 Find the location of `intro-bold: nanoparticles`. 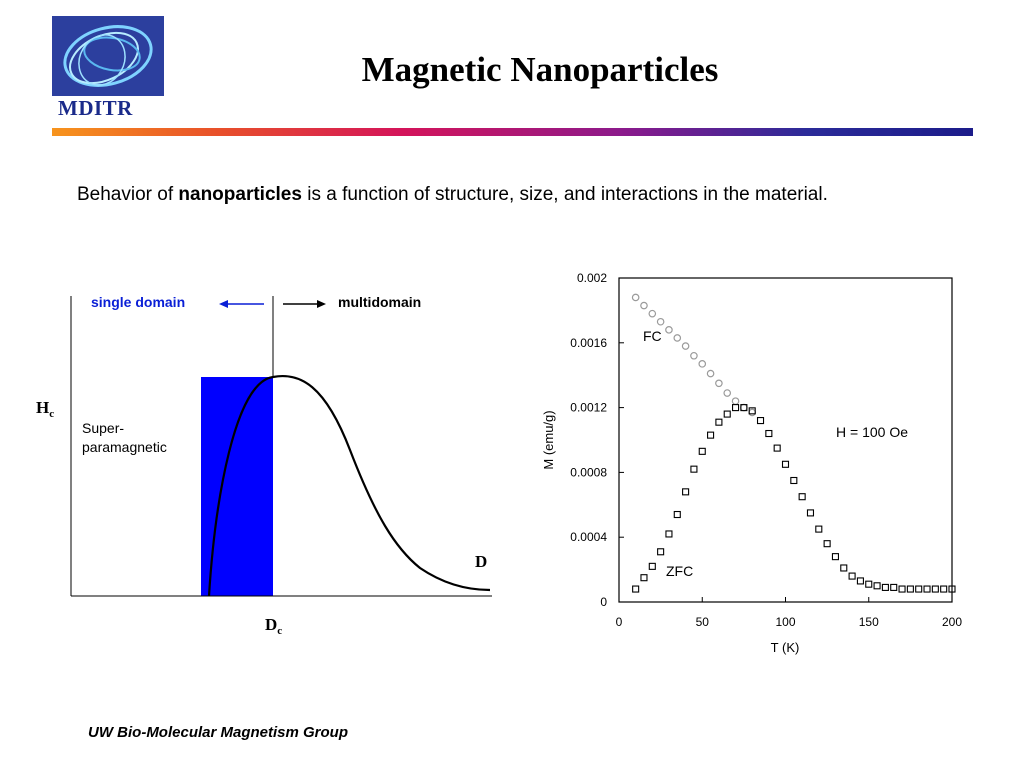

intro-bold: nanoparticles is located at coordinates (240, 194).